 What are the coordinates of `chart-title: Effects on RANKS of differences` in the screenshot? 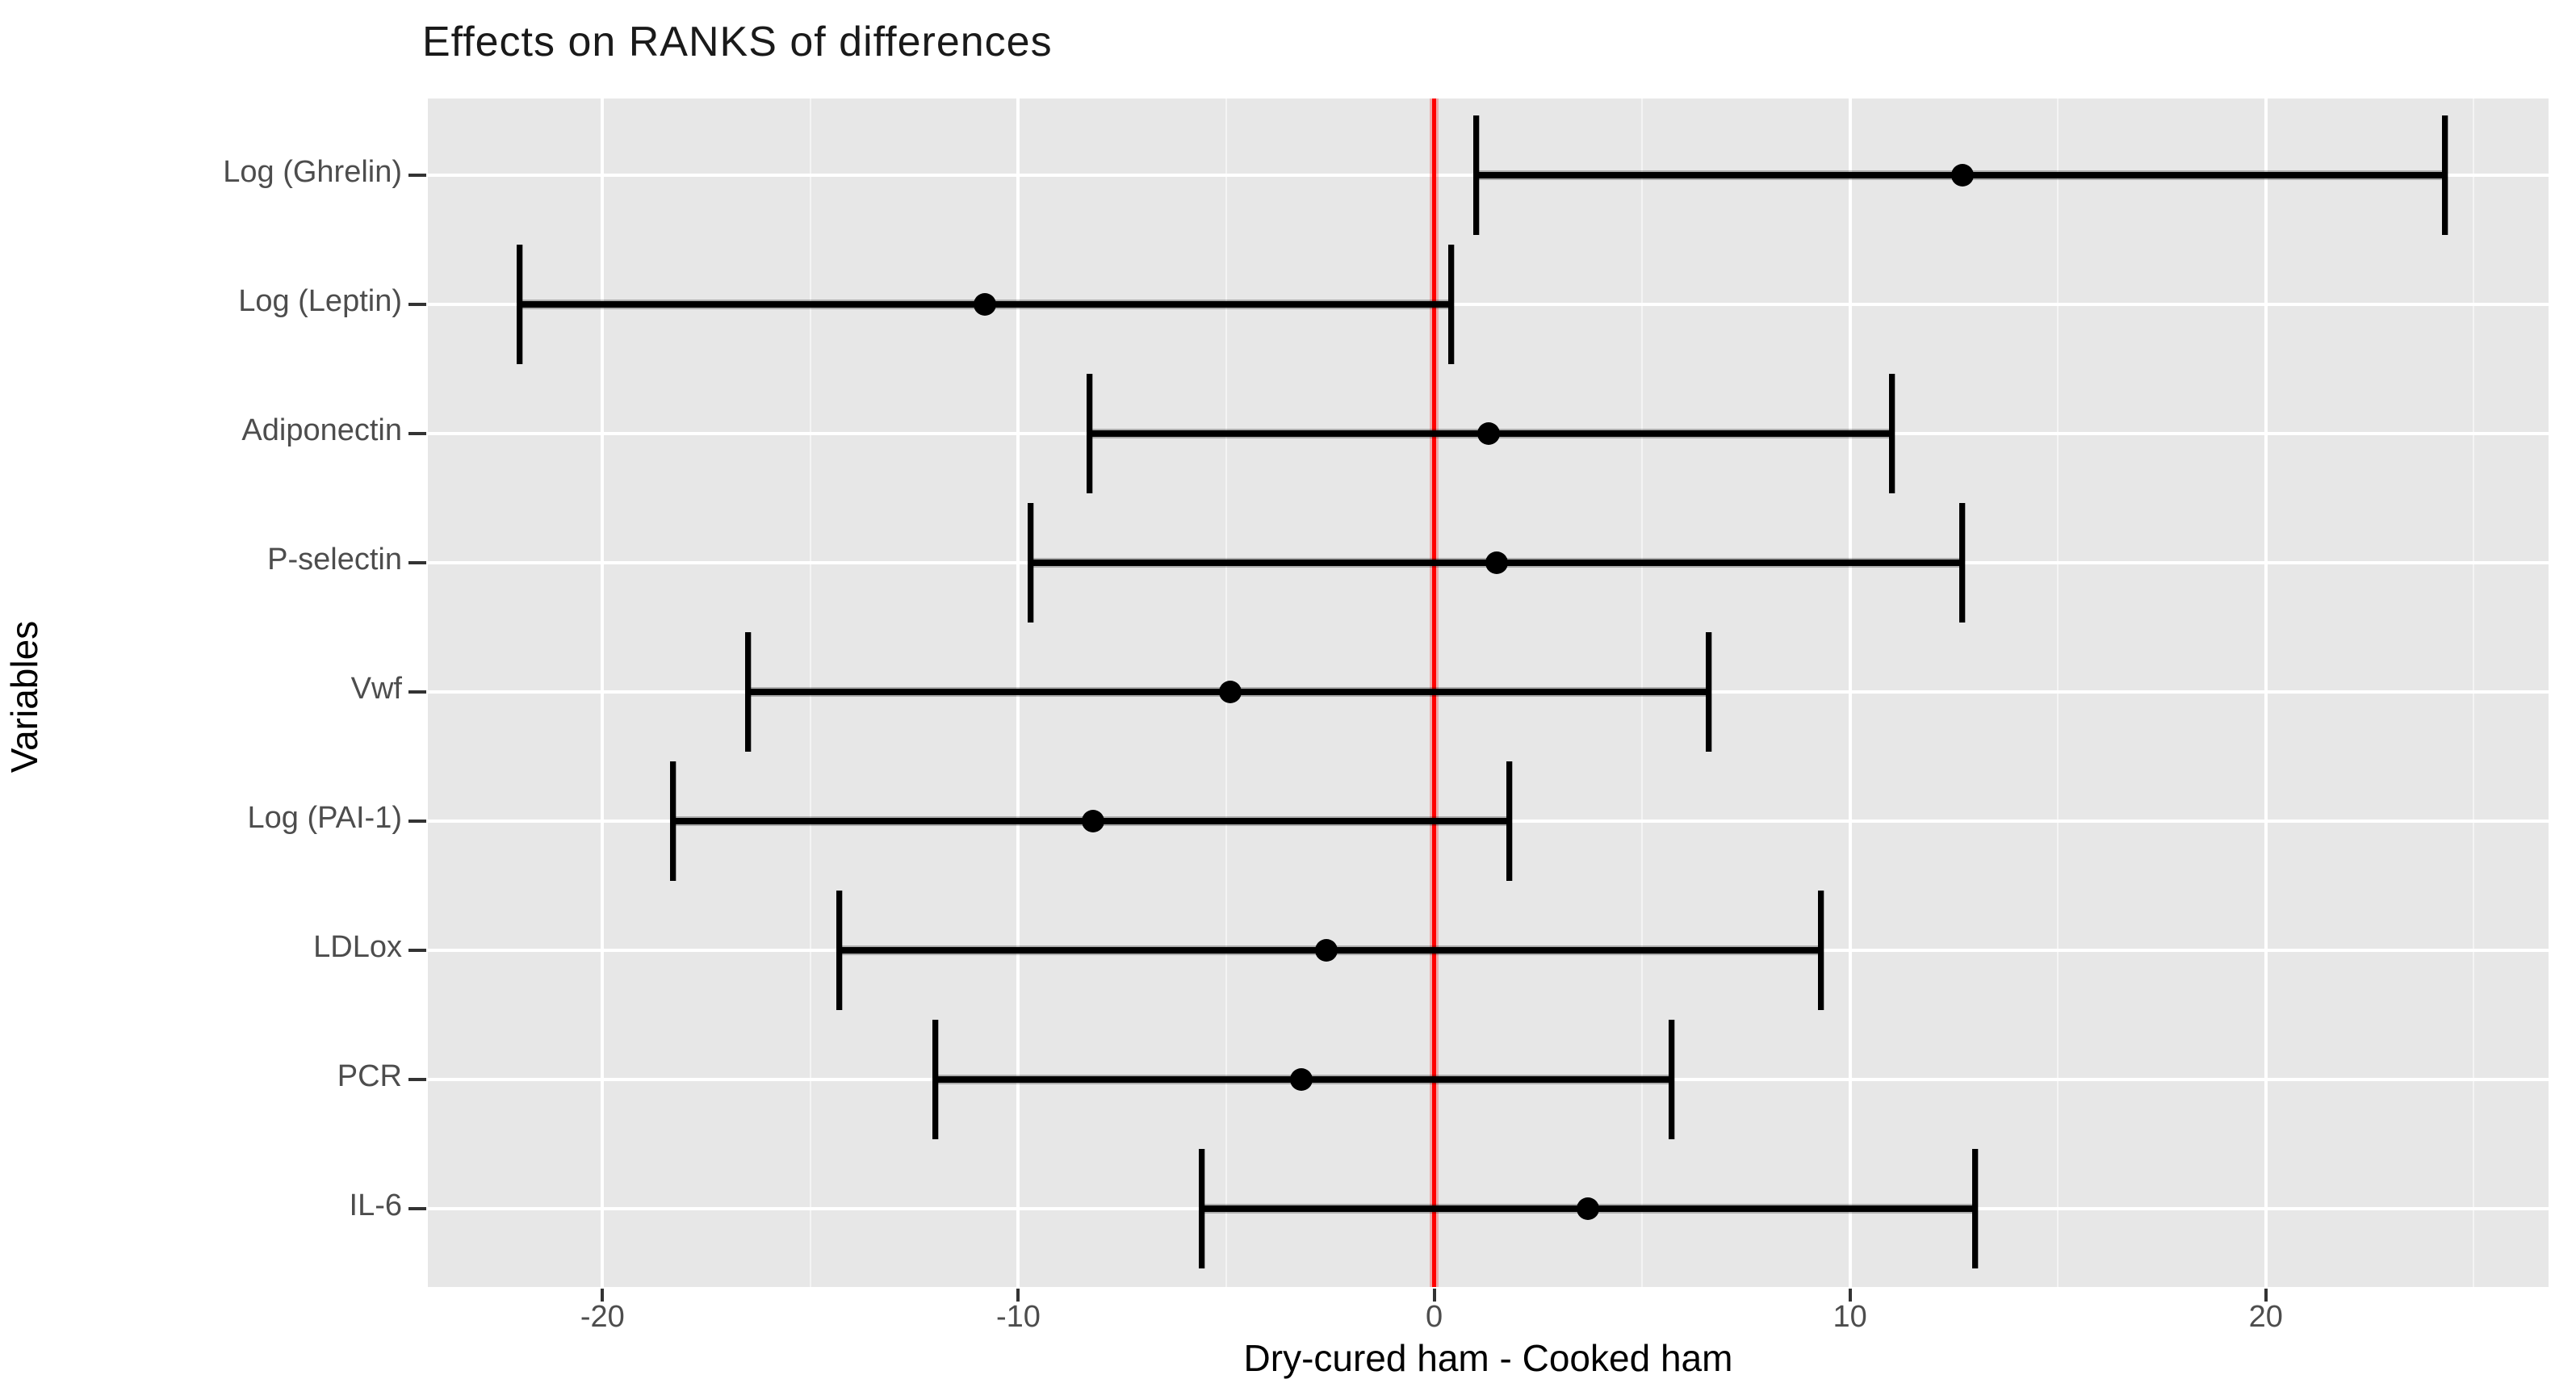 It's located at (738, 42).